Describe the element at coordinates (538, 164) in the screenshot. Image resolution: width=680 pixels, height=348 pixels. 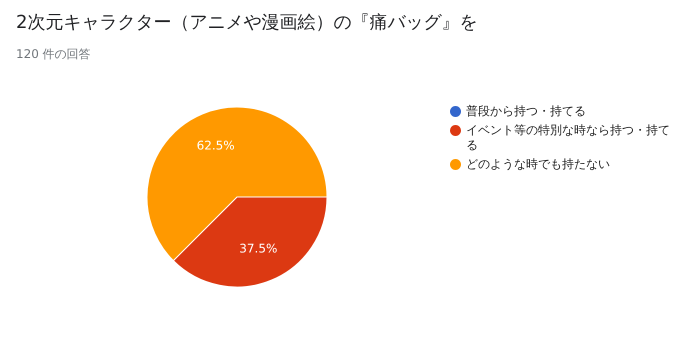
I see `legend-label: どのような時でも持たない` at that location.